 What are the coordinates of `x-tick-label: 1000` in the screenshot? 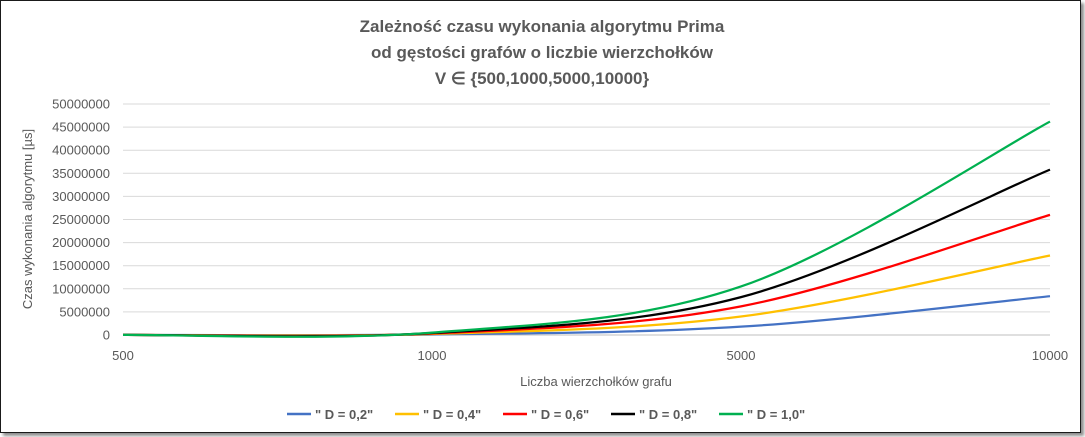 It's located at (432, 355).